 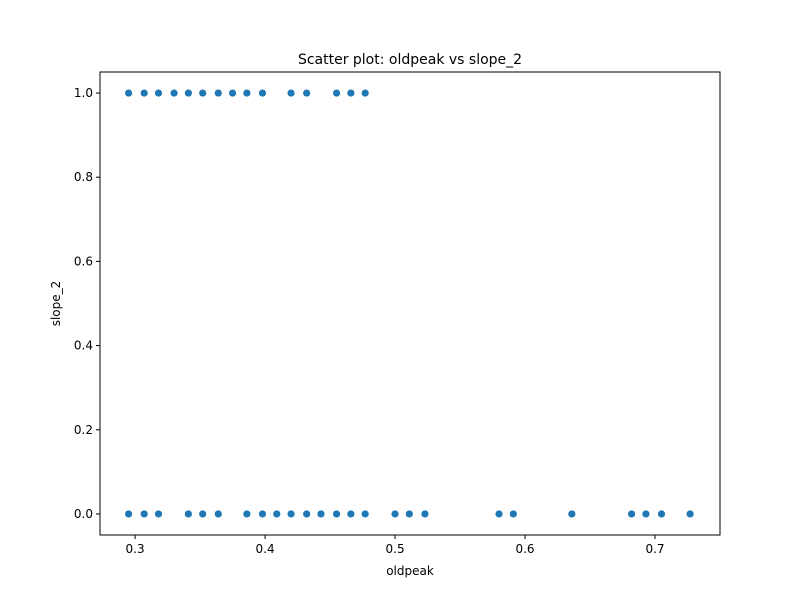 What do you see at coordinates (87, 303) in the screenshot?
I see `y-axis-ticks: 0.0 0.2 0.4 0.6 0.8 1.0` at bounding box center [87, 303].